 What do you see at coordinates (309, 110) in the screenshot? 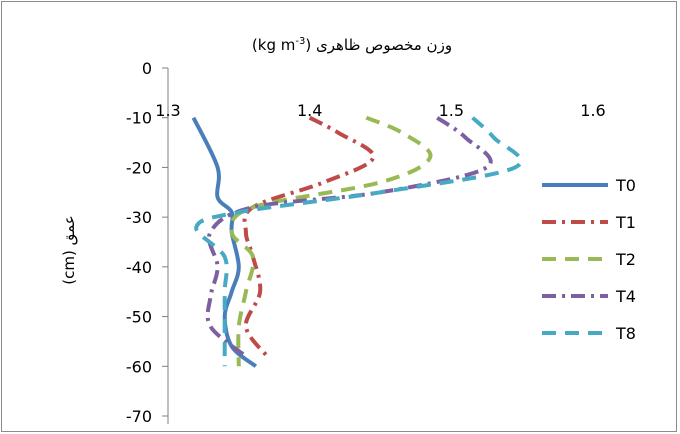
I see `x-tick-label: 1.4` at bounding box center [309, 110].